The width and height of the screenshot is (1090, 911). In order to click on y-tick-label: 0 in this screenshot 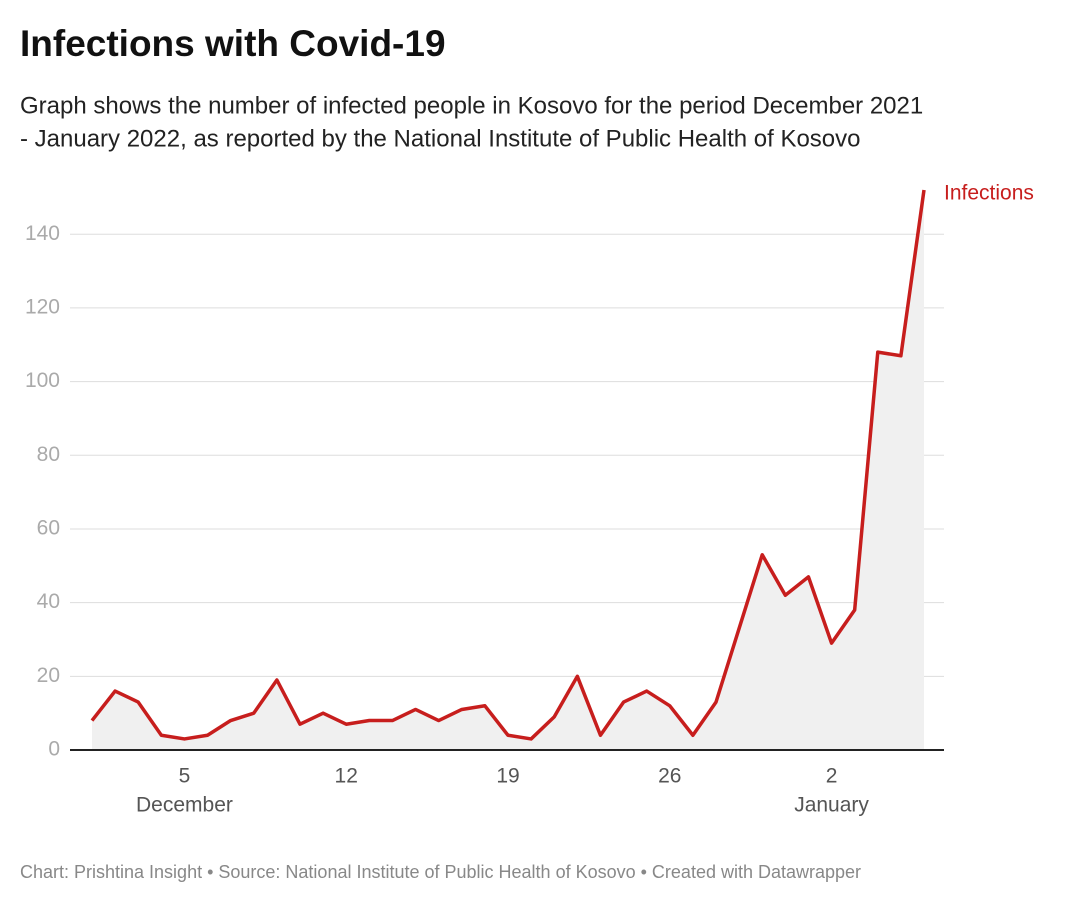, I will do `click(54, 749)`.